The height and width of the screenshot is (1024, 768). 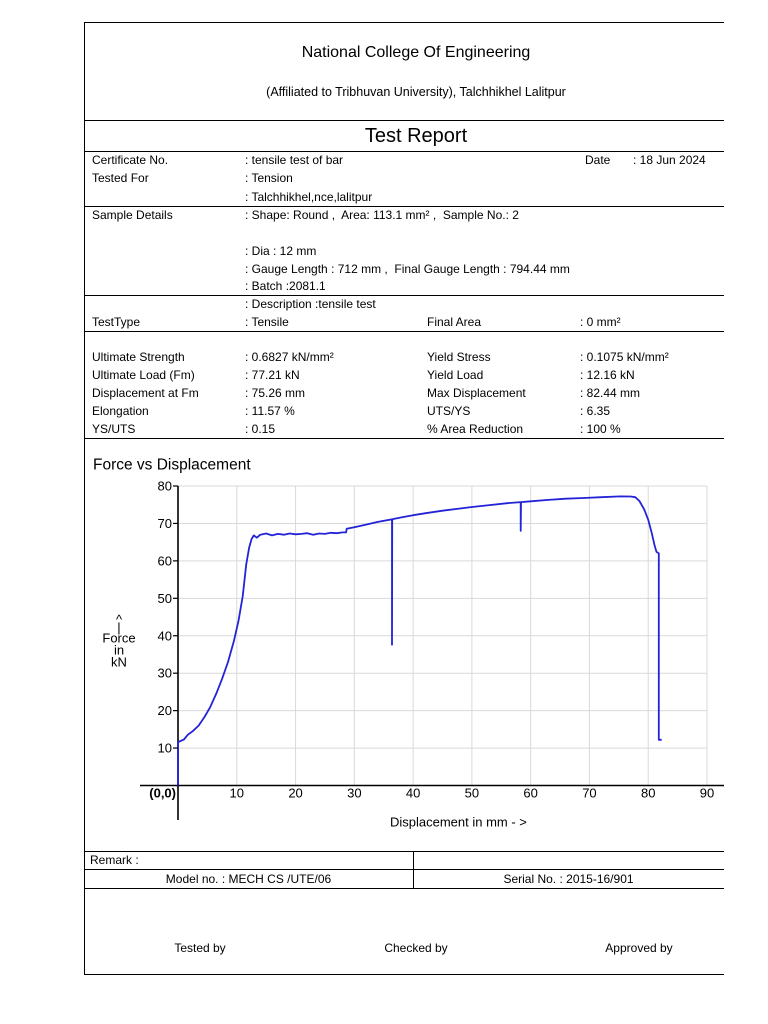 What do you see at coordinates (404, 869) in the screenshot?
I see `divider-remark` at bounding box center [404, 869].